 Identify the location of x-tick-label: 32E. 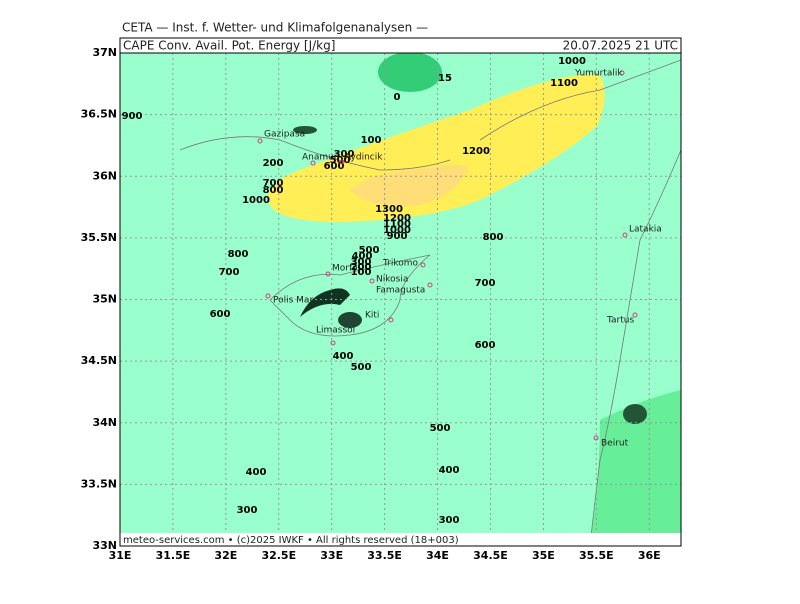
(225, 555).